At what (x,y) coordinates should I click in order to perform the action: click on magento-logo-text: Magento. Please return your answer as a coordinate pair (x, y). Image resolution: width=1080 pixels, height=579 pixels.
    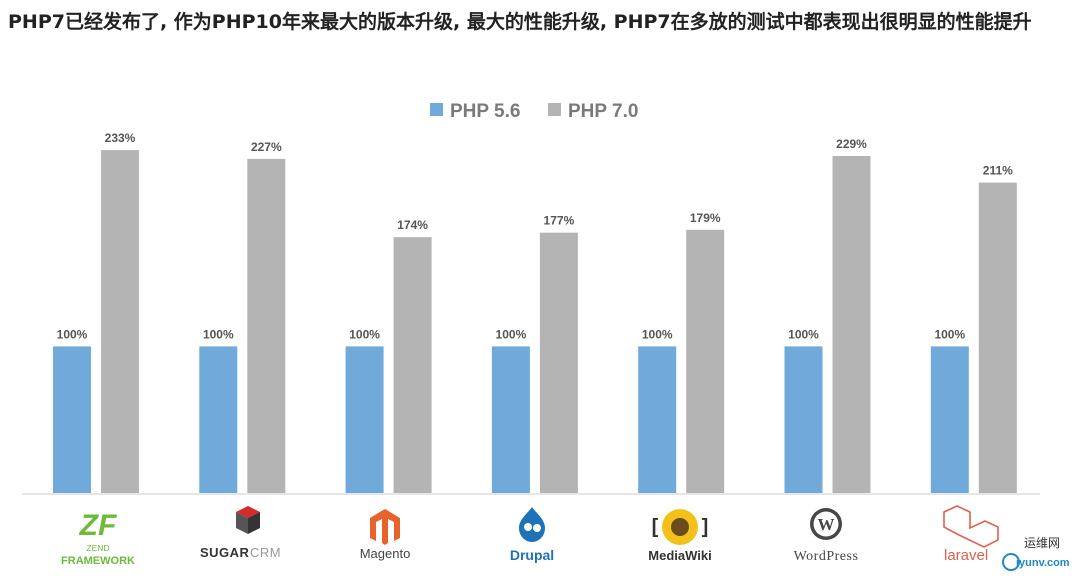
    Looking at the image, I should click on (385, 553).